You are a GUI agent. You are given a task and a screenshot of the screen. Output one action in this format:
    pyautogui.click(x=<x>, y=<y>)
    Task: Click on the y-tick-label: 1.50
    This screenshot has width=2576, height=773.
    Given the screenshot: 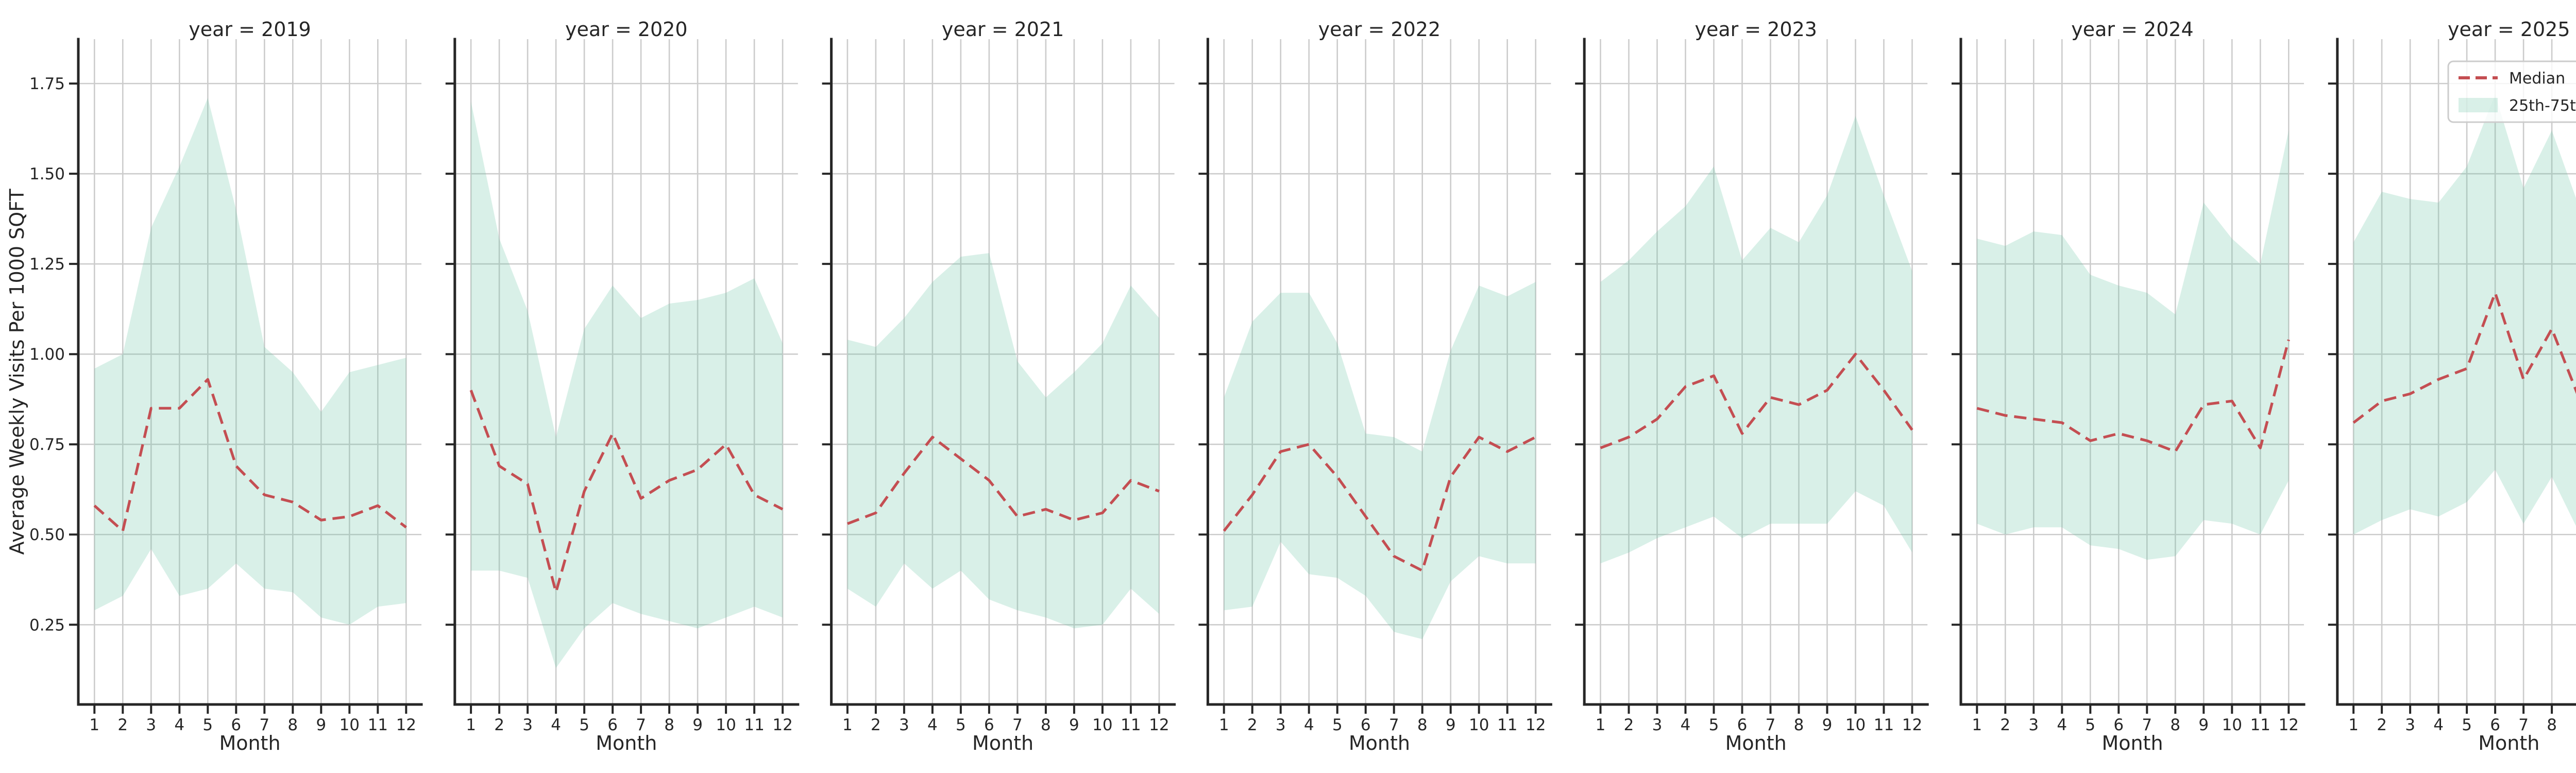 What is the action you would take?
    pyautogui.click(x=47, y=174)
    